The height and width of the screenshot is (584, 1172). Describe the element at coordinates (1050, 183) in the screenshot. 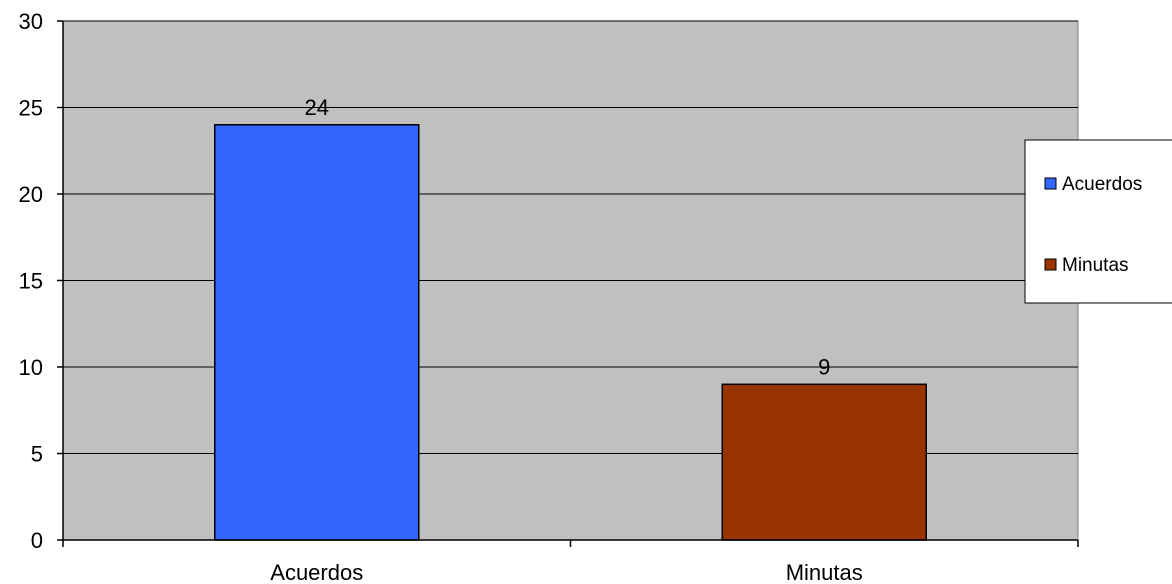

I see `legend-swatch-acuerdos` at that location.